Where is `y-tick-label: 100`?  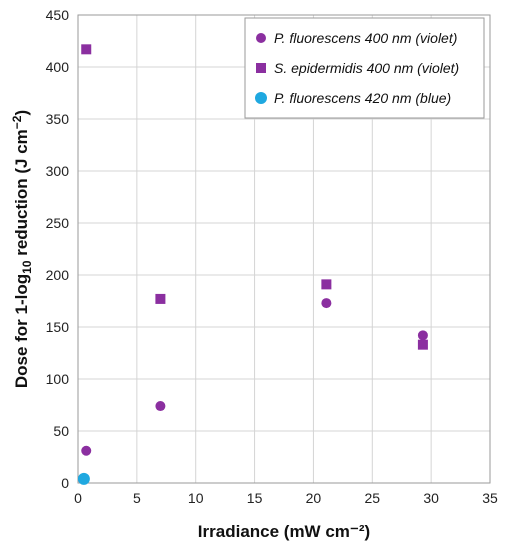
y-tick-label: 100 is located at coordinates (58, 379).